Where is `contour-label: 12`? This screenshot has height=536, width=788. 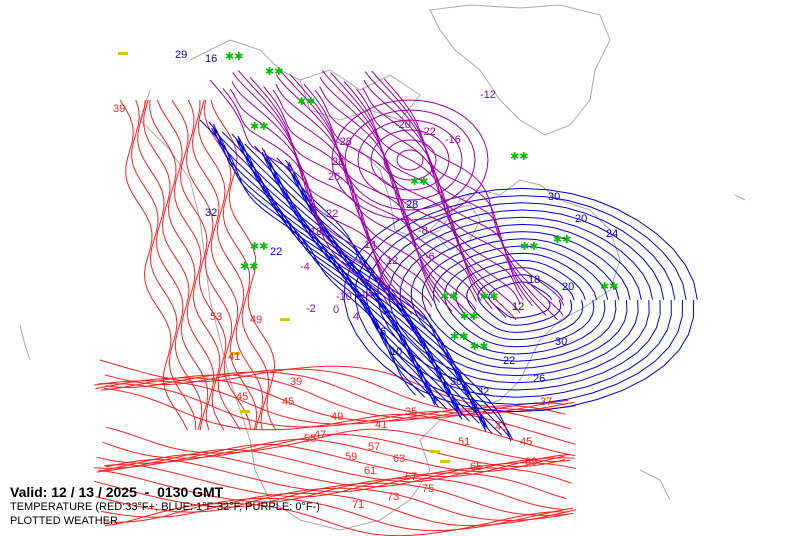
contour-label: 12 is located at coordinates (392, 261).